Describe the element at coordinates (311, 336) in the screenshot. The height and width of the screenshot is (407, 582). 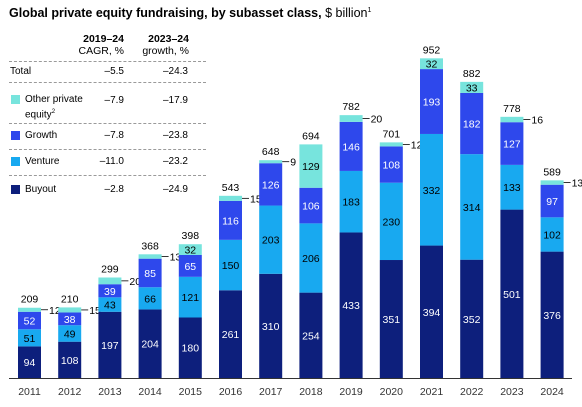
I see `data-label-buyout: 254` at that location.